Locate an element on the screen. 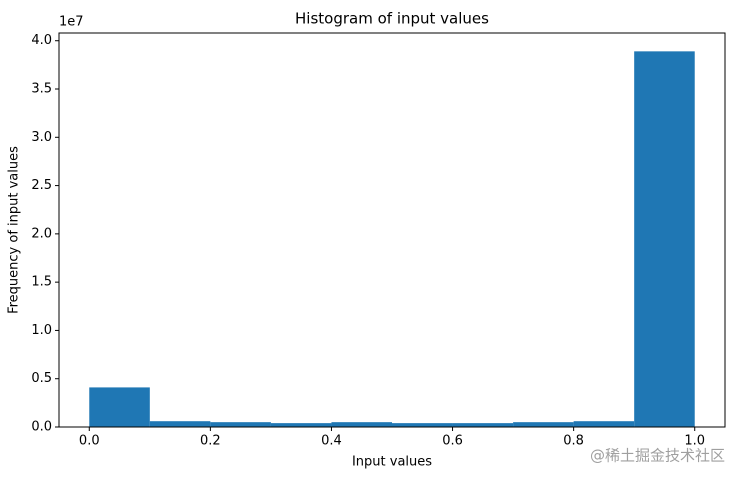 Image resolution: width=740 pixels, height=480 pixels. y-axis-label: Frequency of input values is located at coordinates (14, 230).